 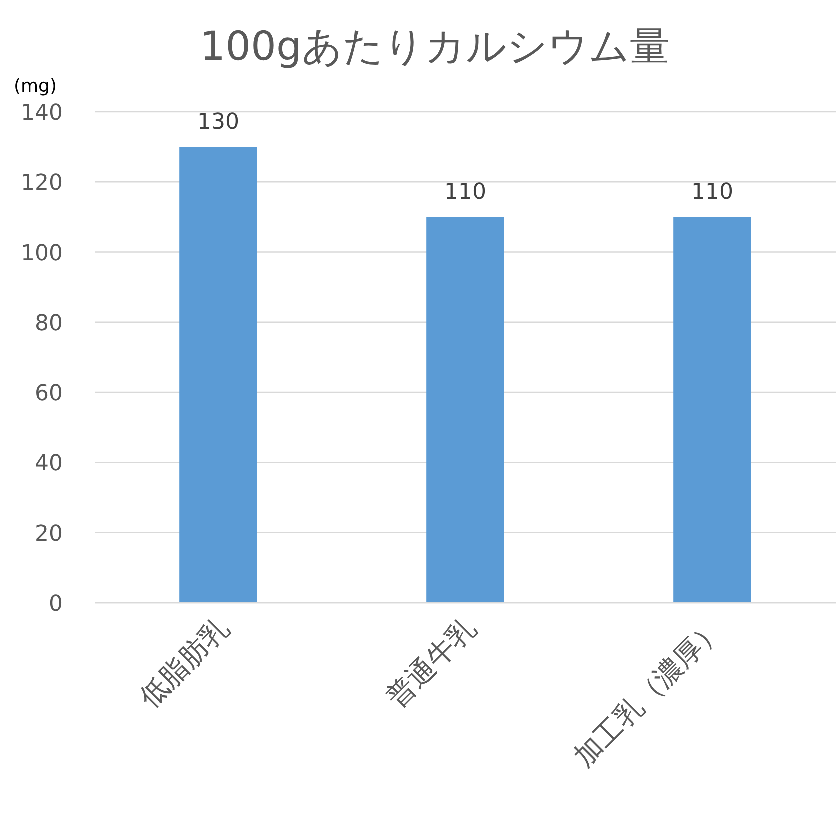 I want to click on chart-title: 100gあたりカルシウム量, so click(x=435, y=47).